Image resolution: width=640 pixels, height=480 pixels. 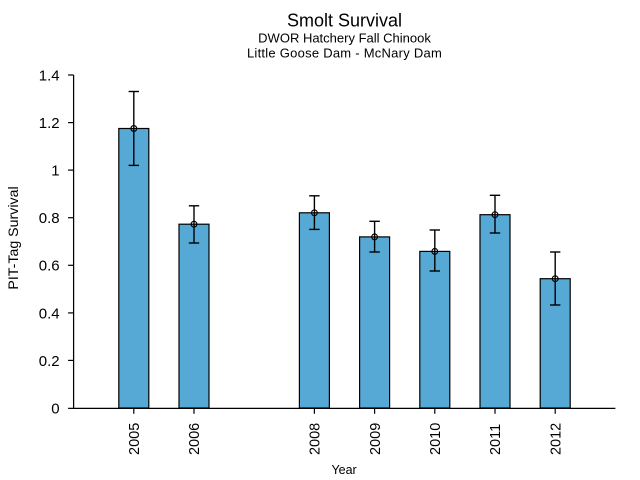 What do you see at coordinates (49, 123) in the screenshot?
I see `svg-text: 1.2` at bounding box center [49, 123].